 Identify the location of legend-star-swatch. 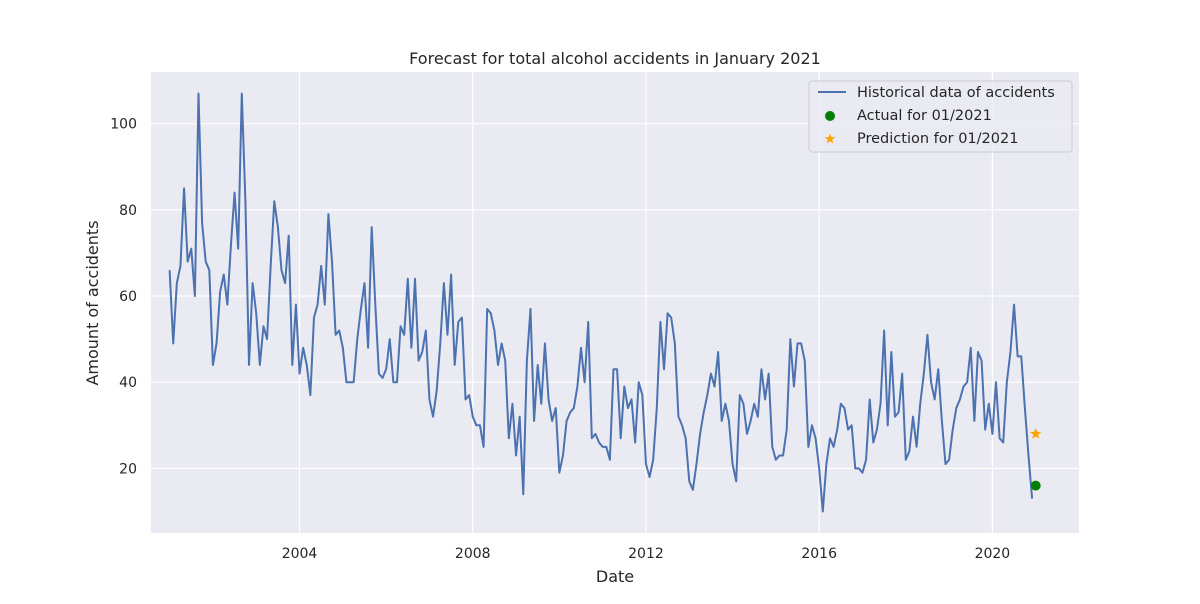
(830, 138).